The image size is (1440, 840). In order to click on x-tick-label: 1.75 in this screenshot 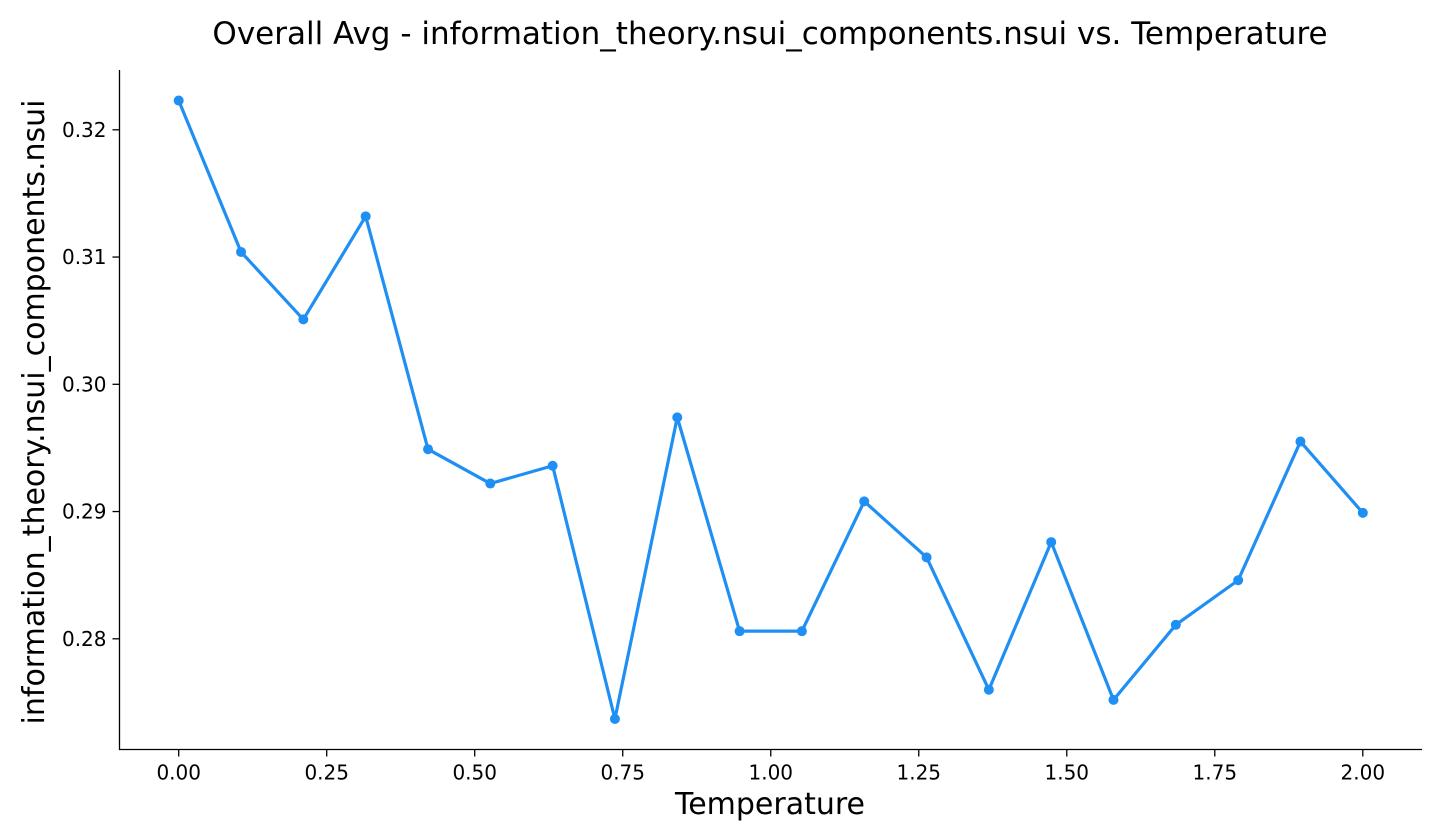, I will do `click(1215, 773)`.